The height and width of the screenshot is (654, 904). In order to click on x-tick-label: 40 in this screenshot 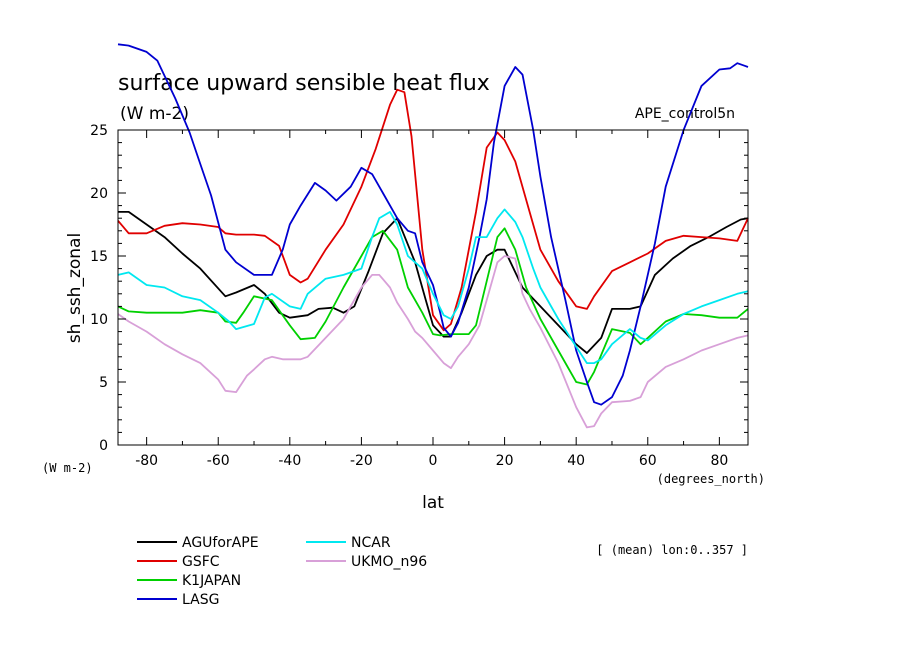, I will do `click(576, 461)`.